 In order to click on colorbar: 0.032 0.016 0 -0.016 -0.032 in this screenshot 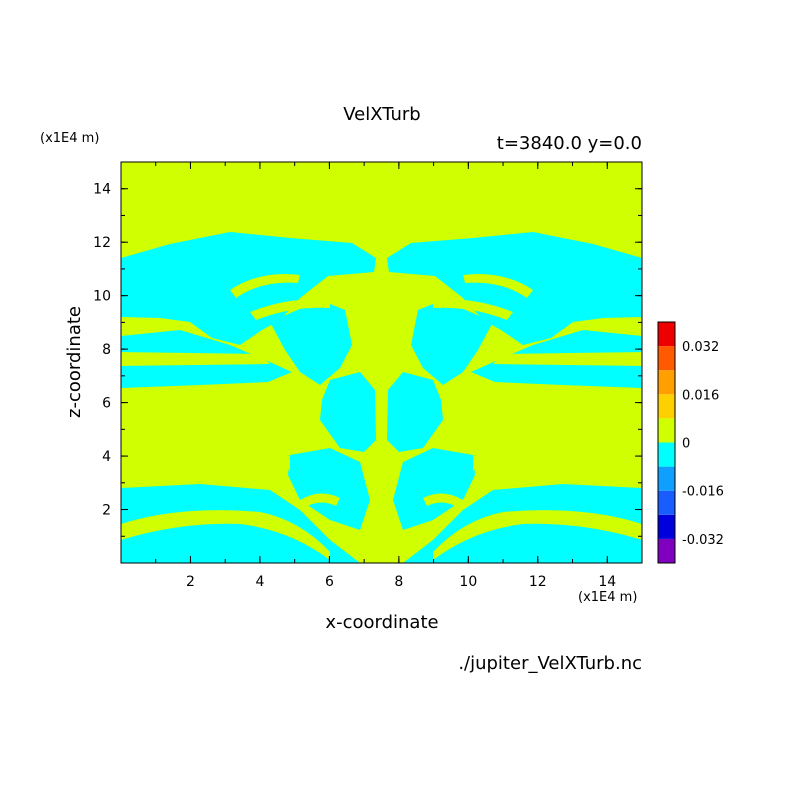, I will do `click(690, 442)`.